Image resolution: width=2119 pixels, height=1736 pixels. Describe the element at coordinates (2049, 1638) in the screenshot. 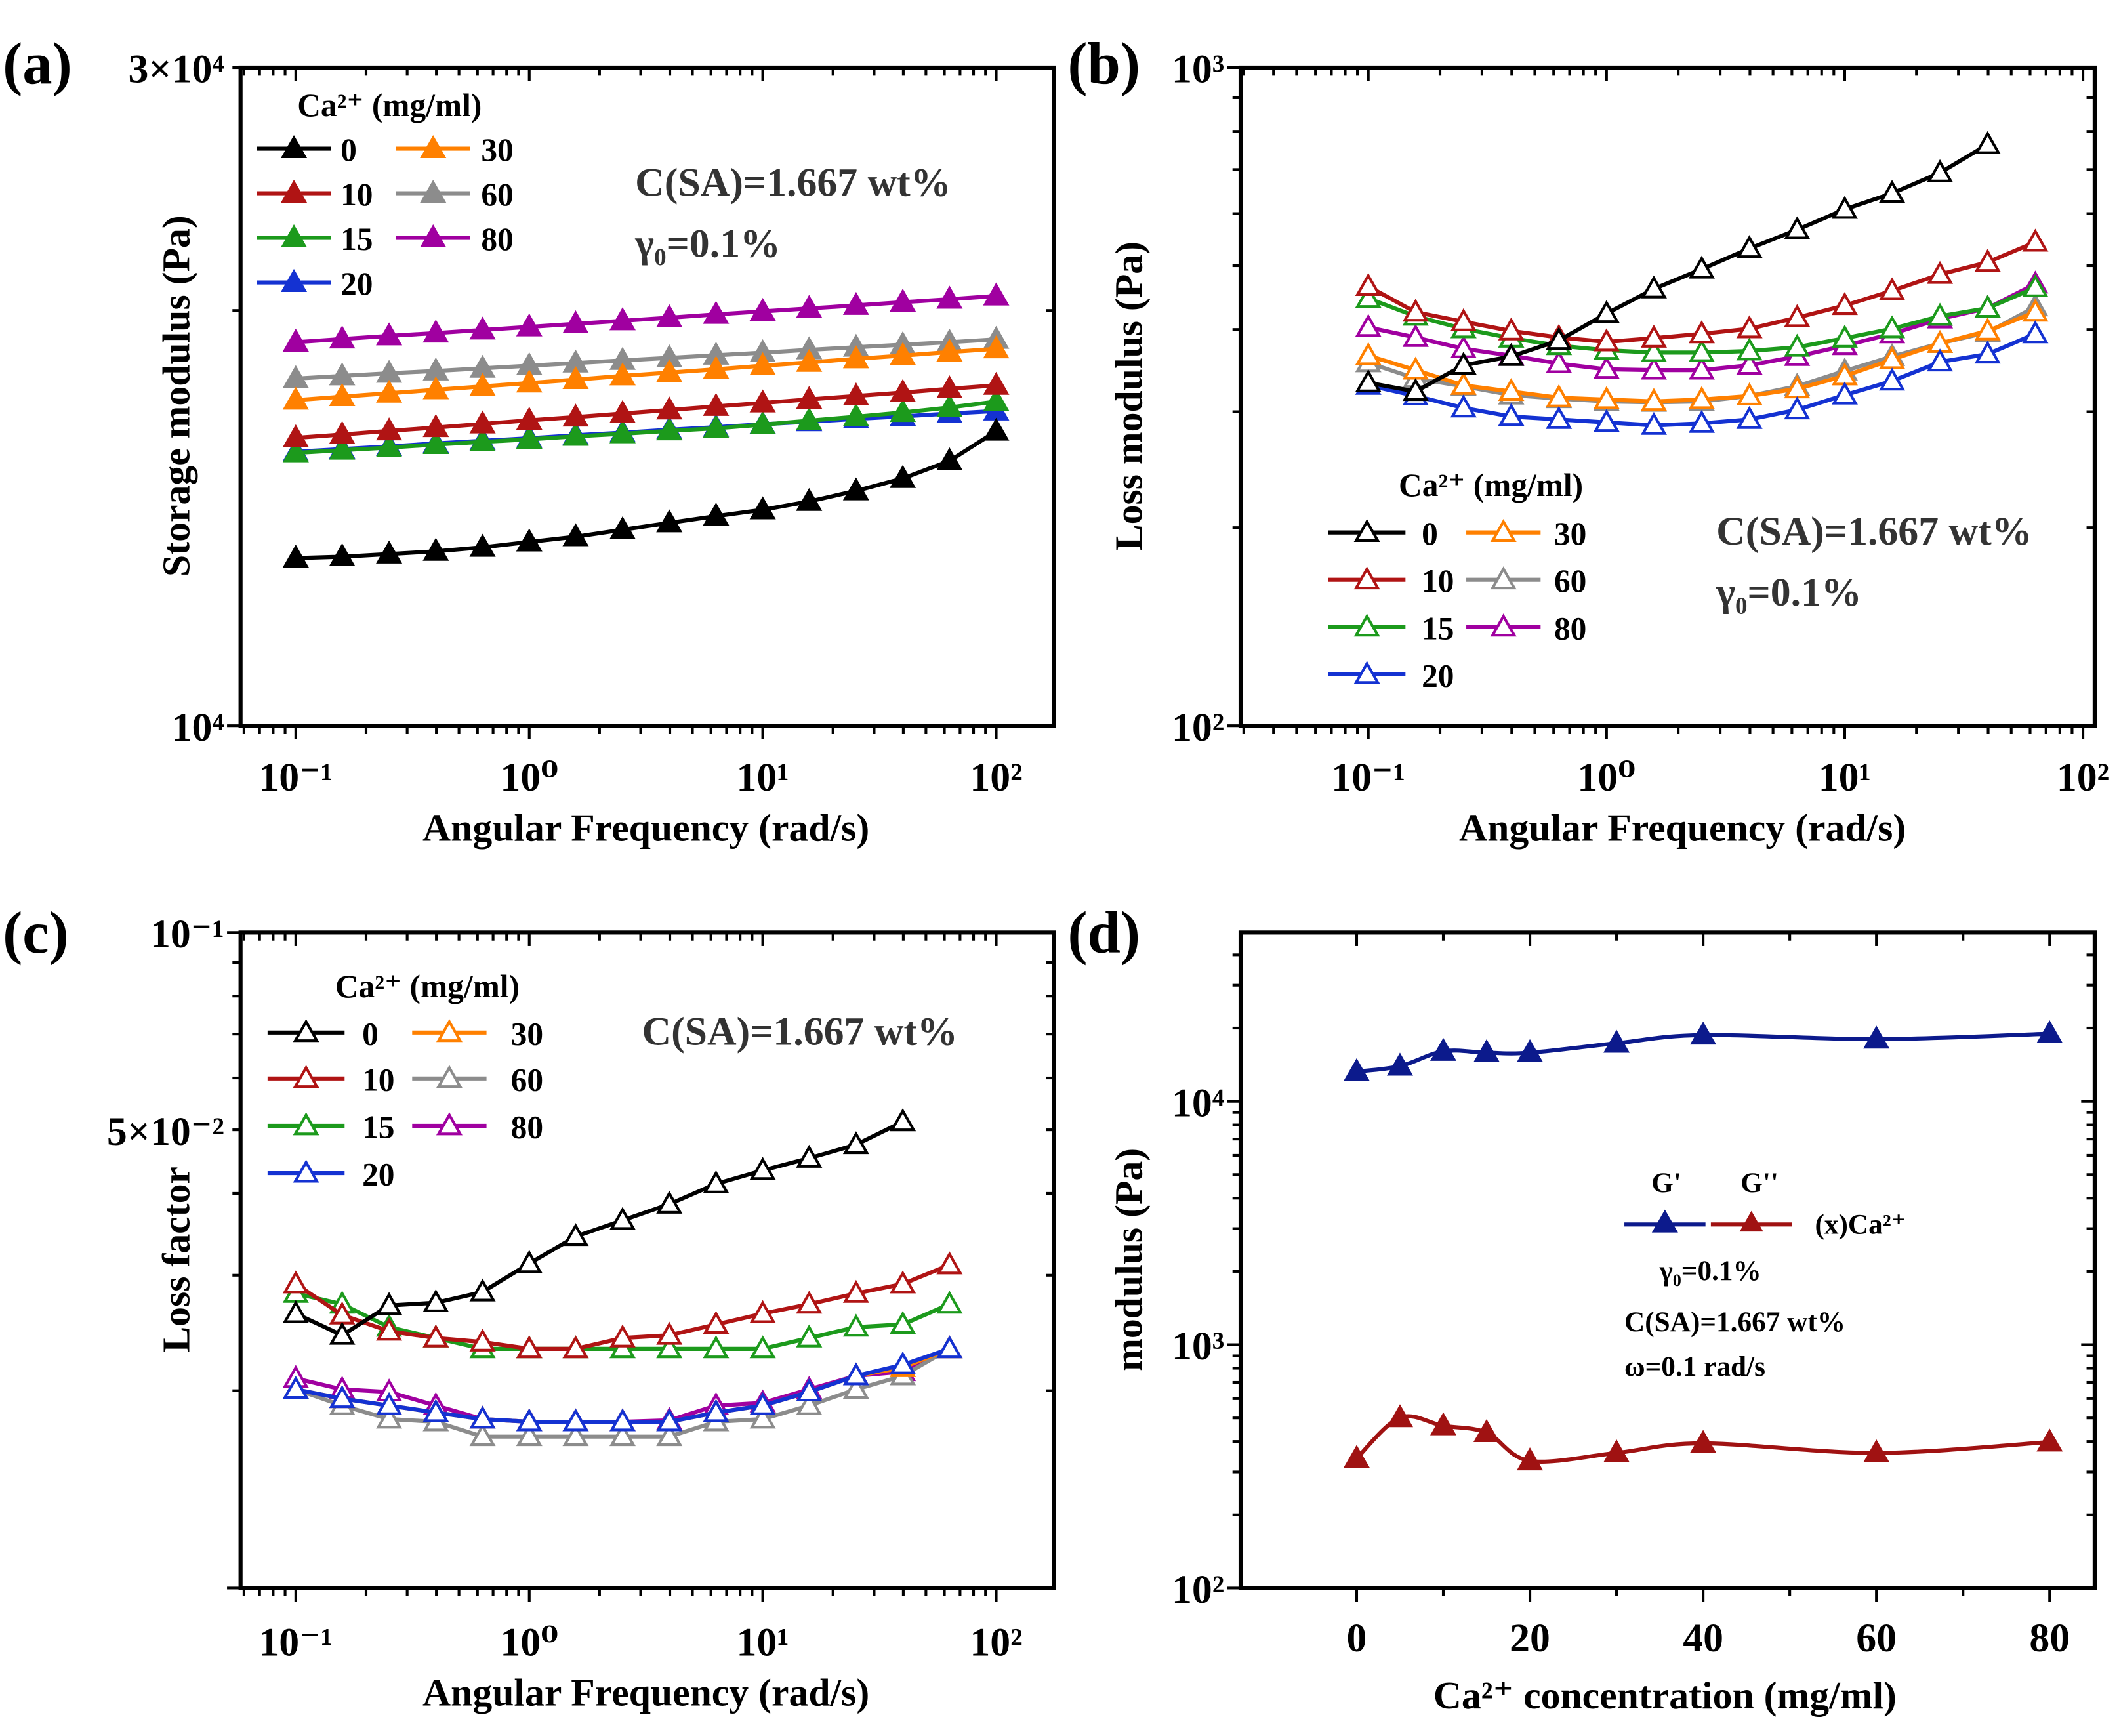

I see `x-tick-label: 80` at that location.